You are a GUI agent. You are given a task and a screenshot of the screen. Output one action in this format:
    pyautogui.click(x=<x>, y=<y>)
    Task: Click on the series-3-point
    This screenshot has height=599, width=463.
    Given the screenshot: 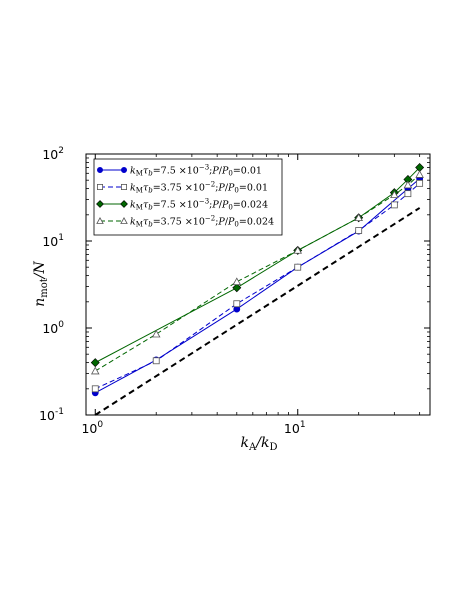 What is the action you would take?
    pyautogui.click(x=237, y=288)
    